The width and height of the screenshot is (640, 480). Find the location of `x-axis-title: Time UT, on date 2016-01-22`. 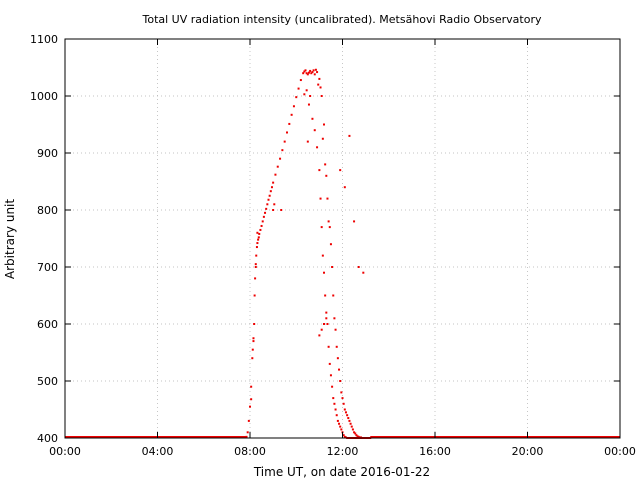

x-axis-title: Time UT, on date 2016-01-22 is located at coordinates (341, 472).